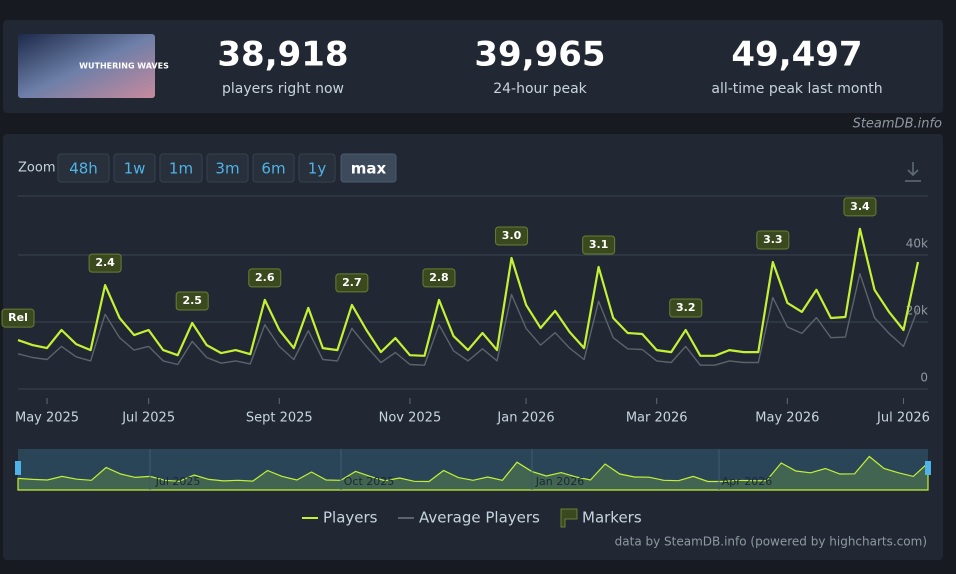 This screenshot has width=956, height=574. What do you see at coordinates (279, 418) in the screenshot?
I see `x-tick-label: Sept 2025` at bounding box center [279, 418].